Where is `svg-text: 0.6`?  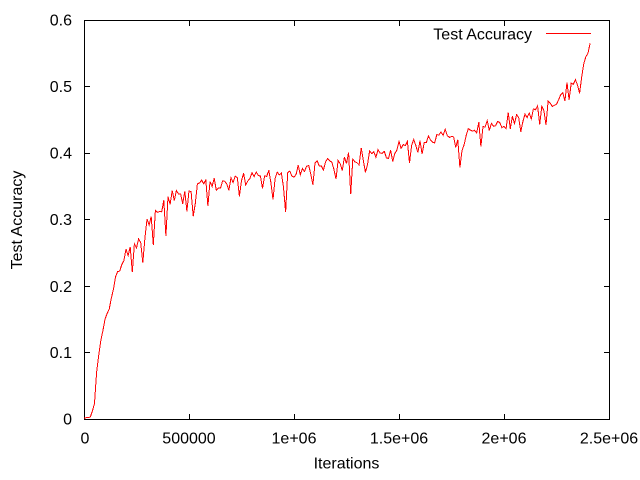
svg-text: 0.6 is located at coordinates (58, 21).